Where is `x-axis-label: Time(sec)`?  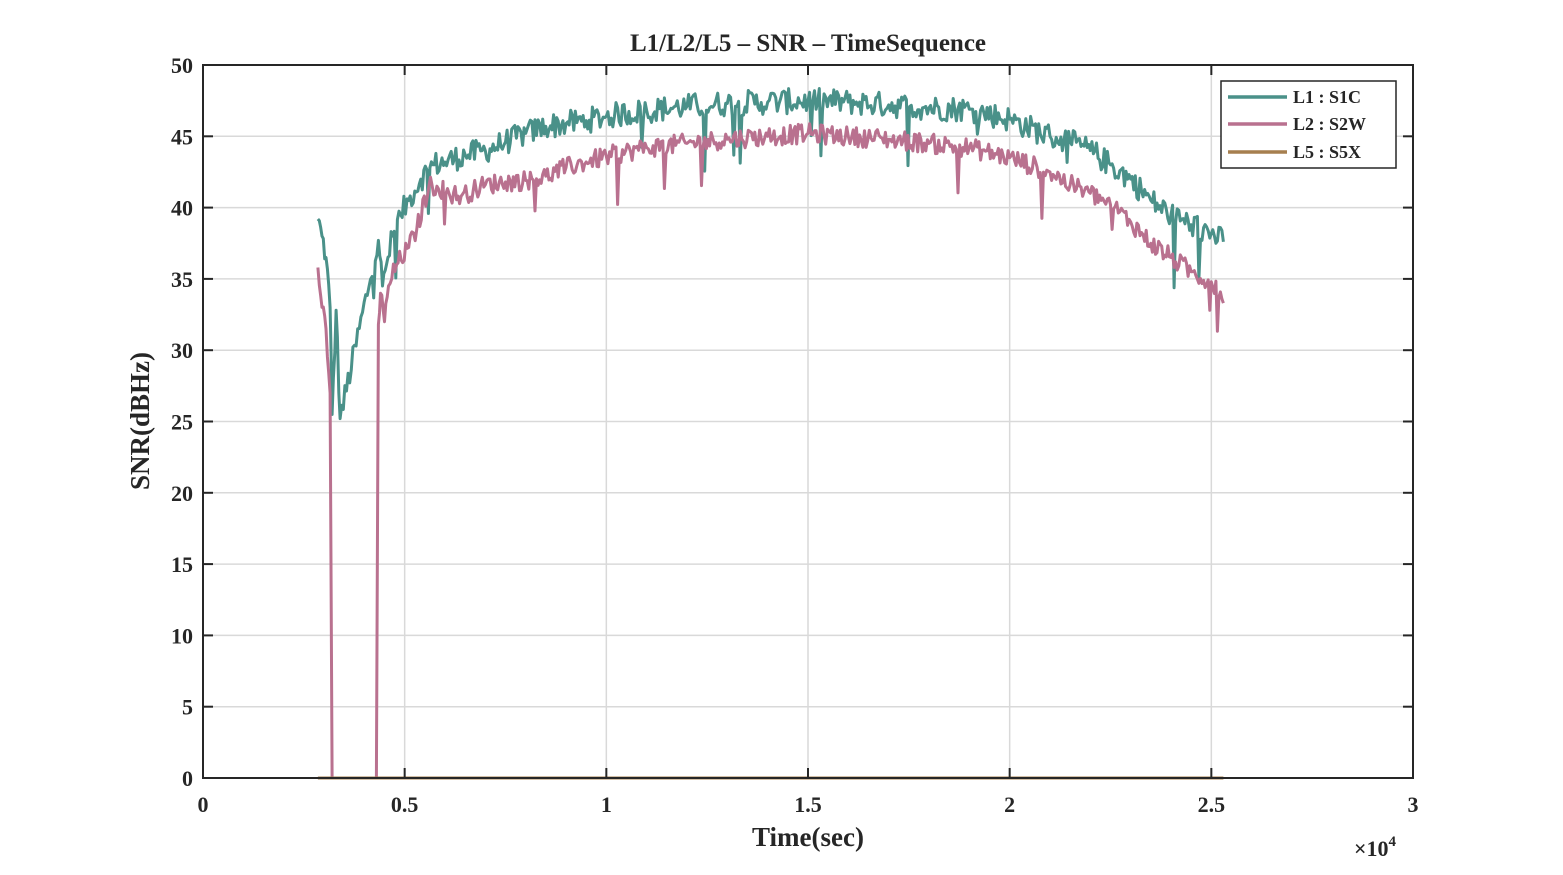 x-axis-label: Time(sec) is located at coordinates (808, 837).